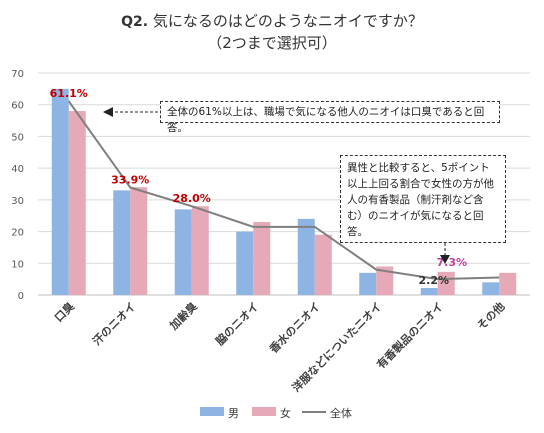 This screenshot has height=433, width=544. Describe the element at coordinates (272, 43) in the screenshot. I see `chart-title-line2: （2つまで選択可）` at that location.